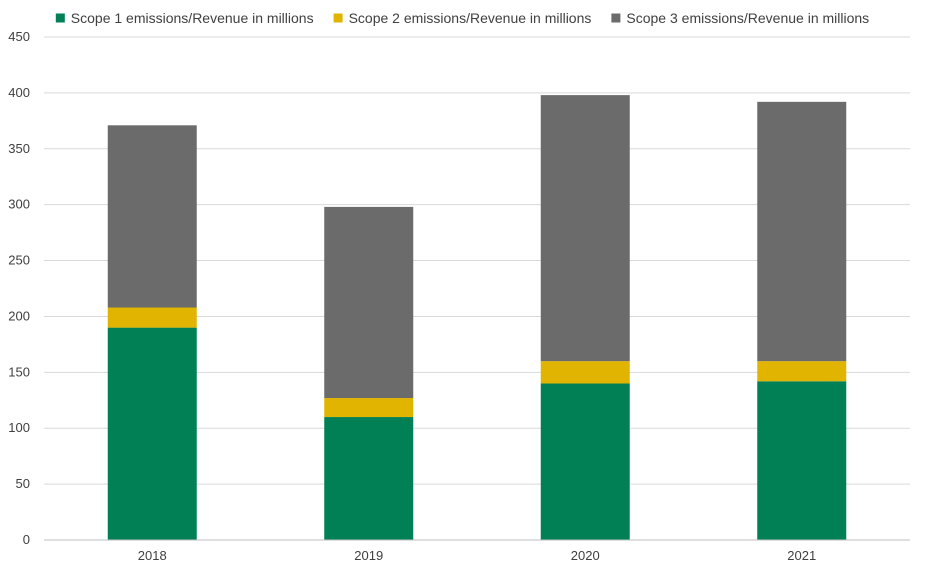 The height and width of the screenshot is (567, 925). I want to click on legend-item-scope-1: Scope 1 emissions/Revenue in millions, so click(184, 18).